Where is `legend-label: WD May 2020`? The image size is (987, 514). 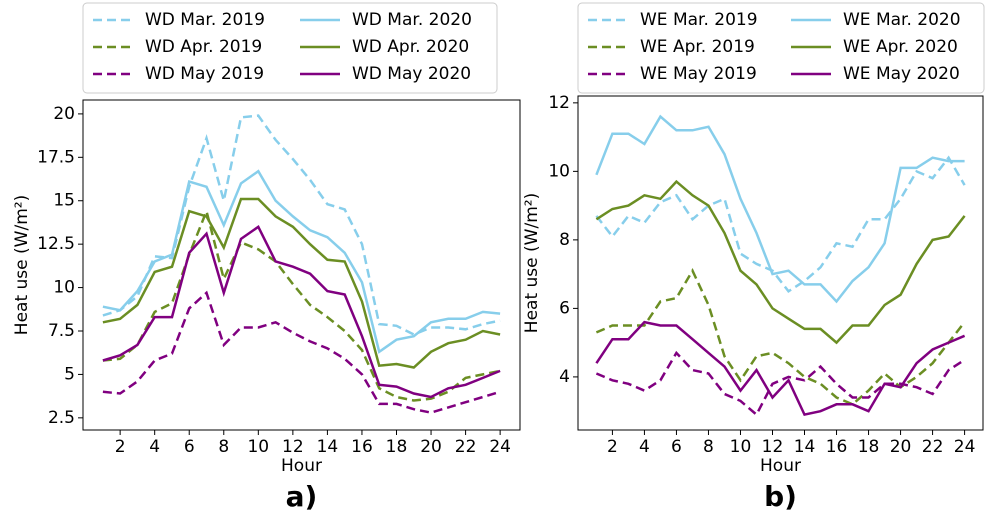
legend-label: WD May 2020 is located at coordinates (411, 74).